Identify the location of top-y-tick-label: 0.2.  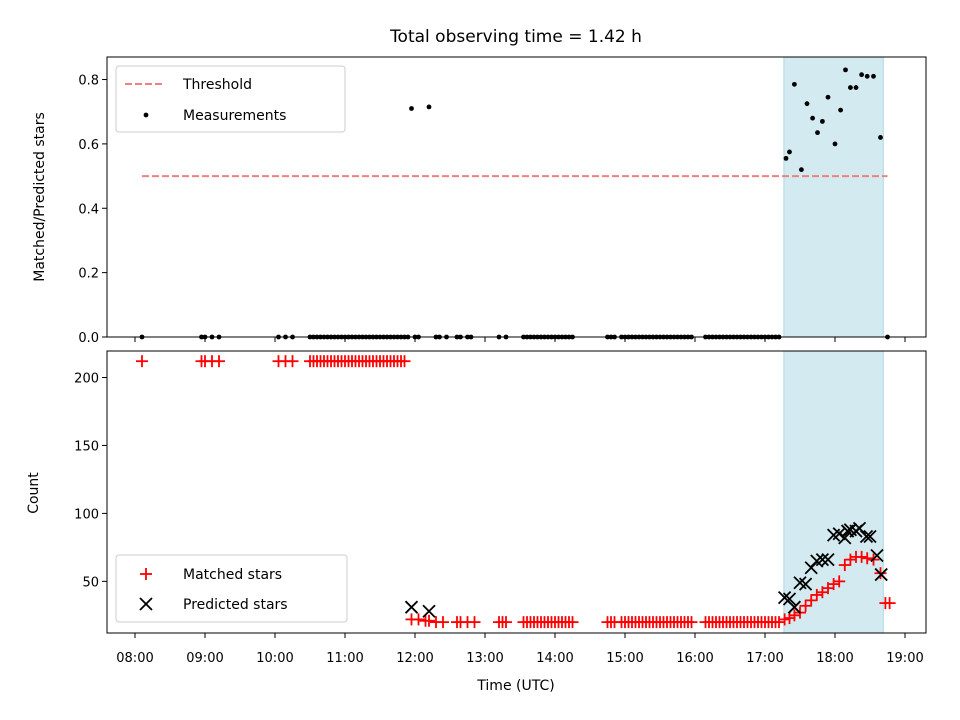
(88, 274).